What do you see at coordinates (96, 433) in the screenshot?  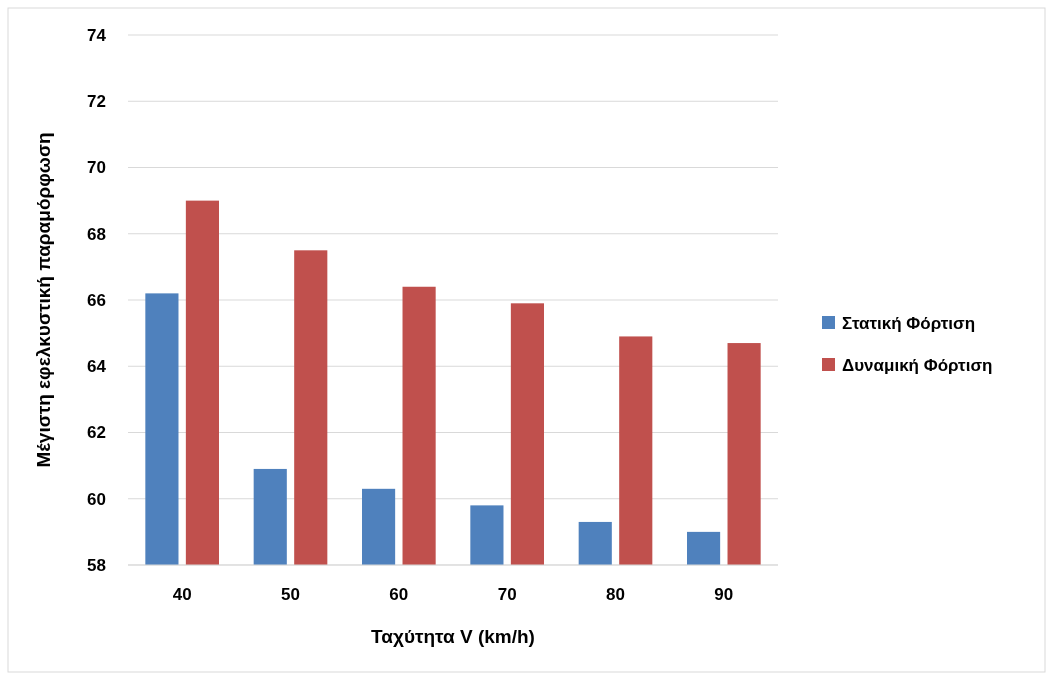 I see `y-tick-label: 62` at bounding box center [96, 433].